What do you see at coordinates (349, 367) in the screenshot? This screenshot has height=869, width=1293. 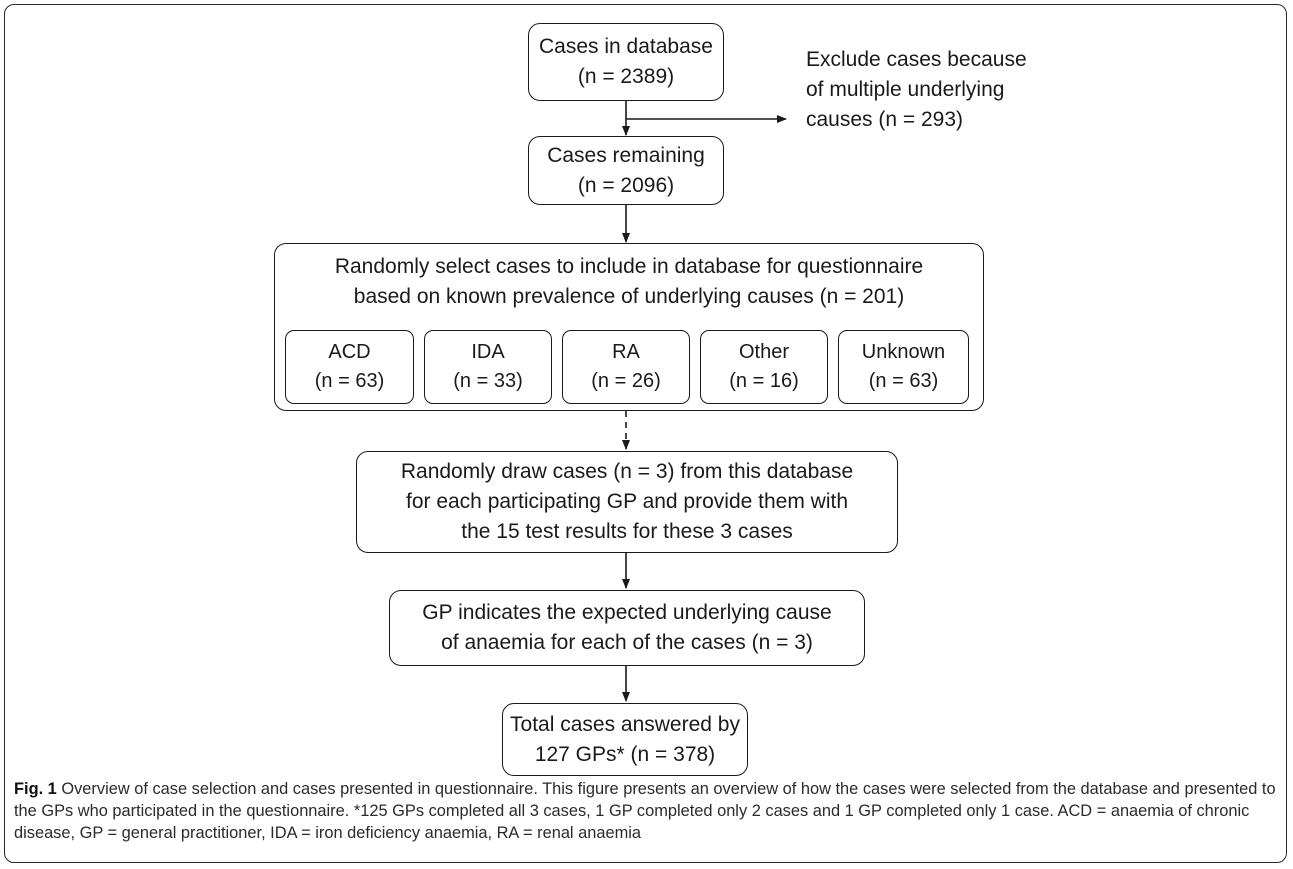 I see `category-acd-box: ACD (n = 63)` at bounding box center [349, 367].